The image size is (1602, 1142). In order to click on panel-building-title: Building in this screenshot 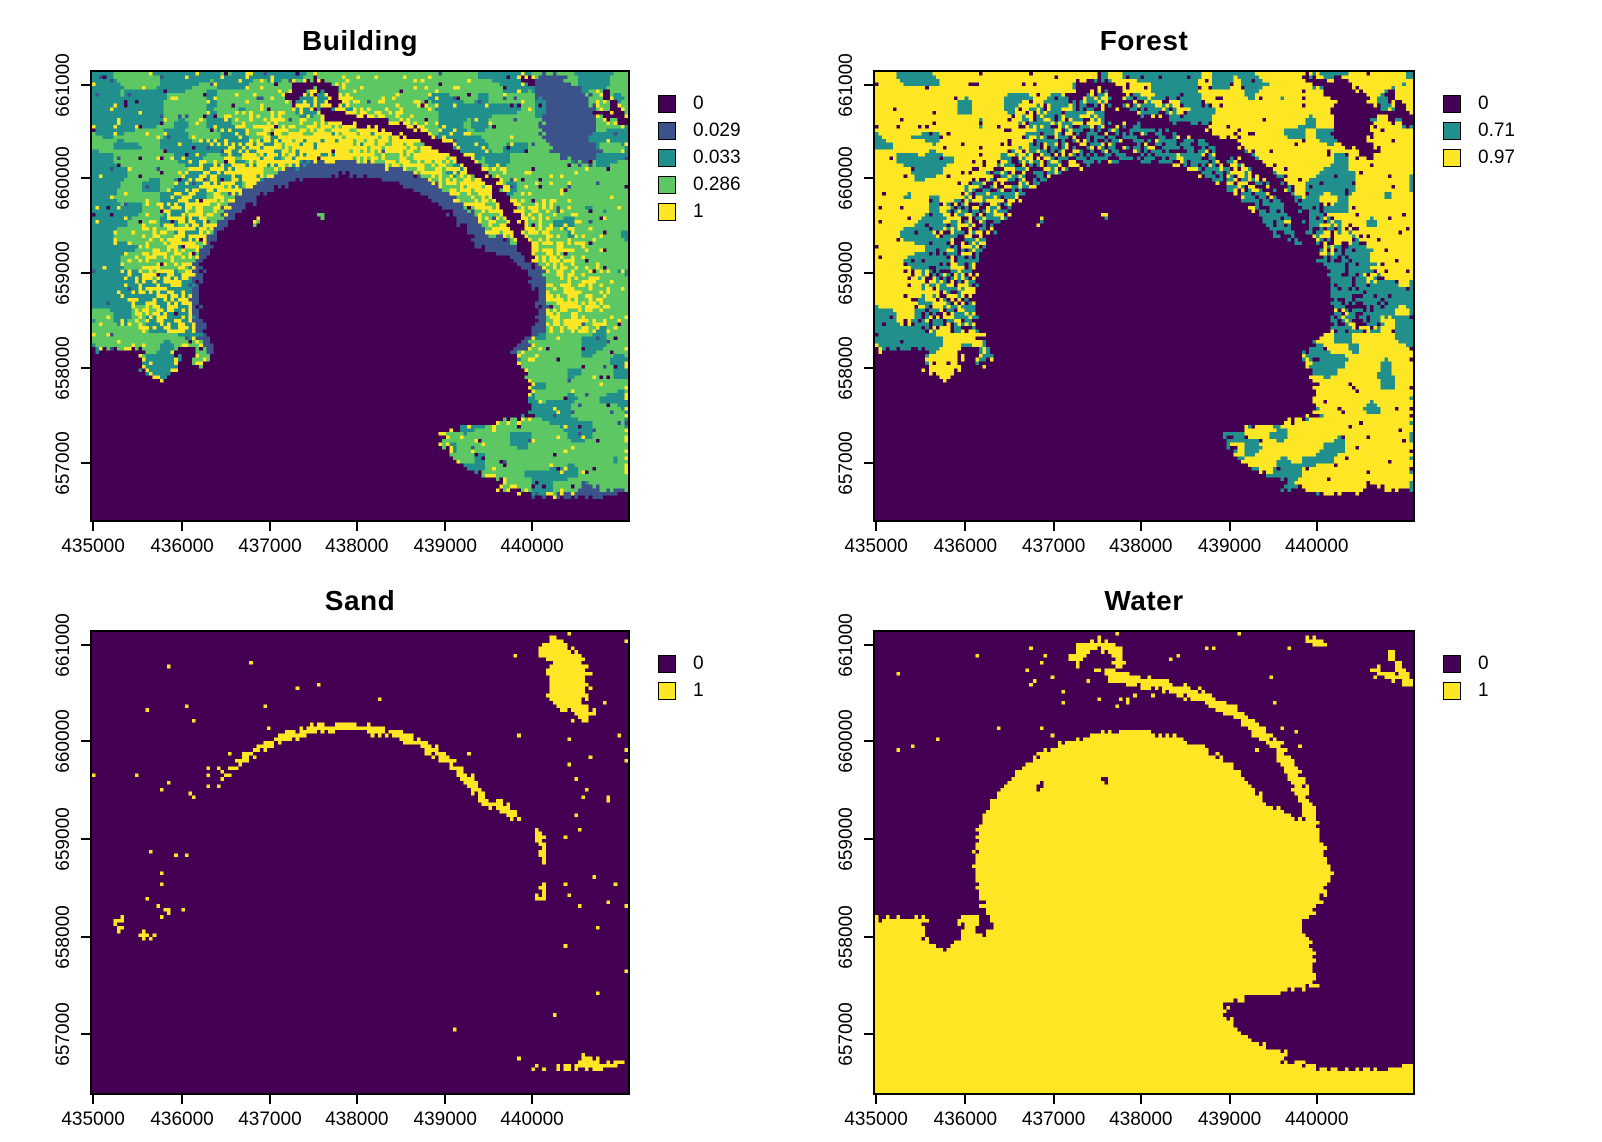, I will do `click(360, 40)`.